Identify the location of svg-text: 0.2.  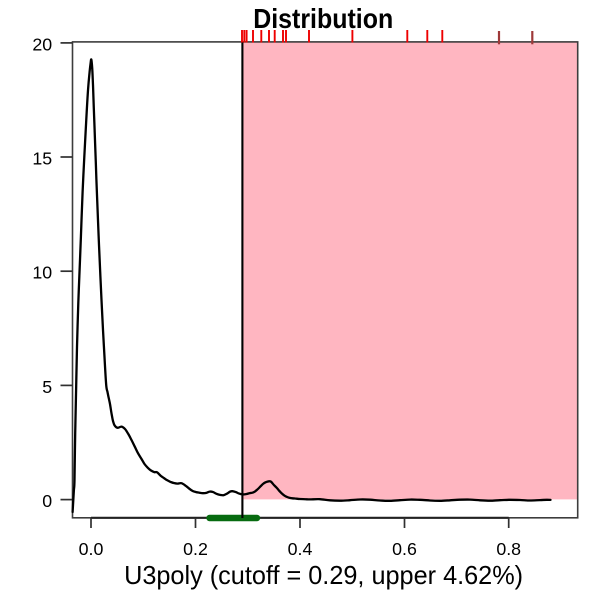
(195, 549).